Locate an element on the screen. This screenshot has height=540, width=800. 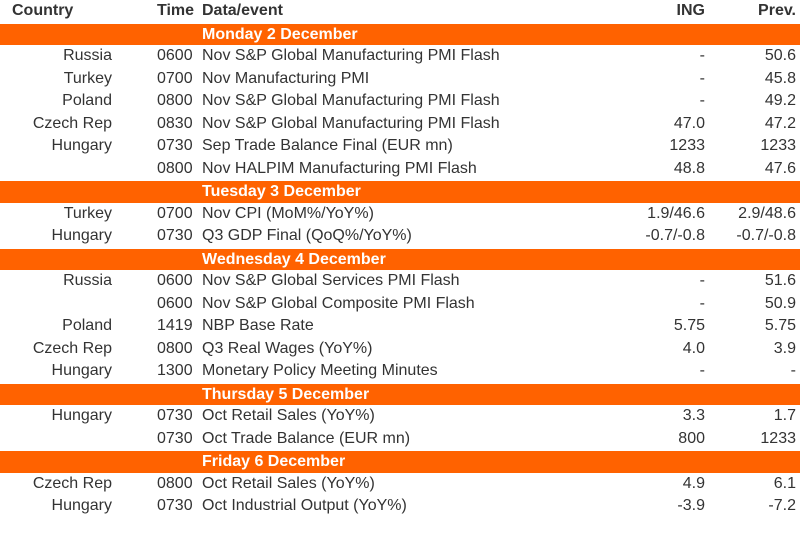
prev-cell: 6.1 is located at coordinates (784, 483).